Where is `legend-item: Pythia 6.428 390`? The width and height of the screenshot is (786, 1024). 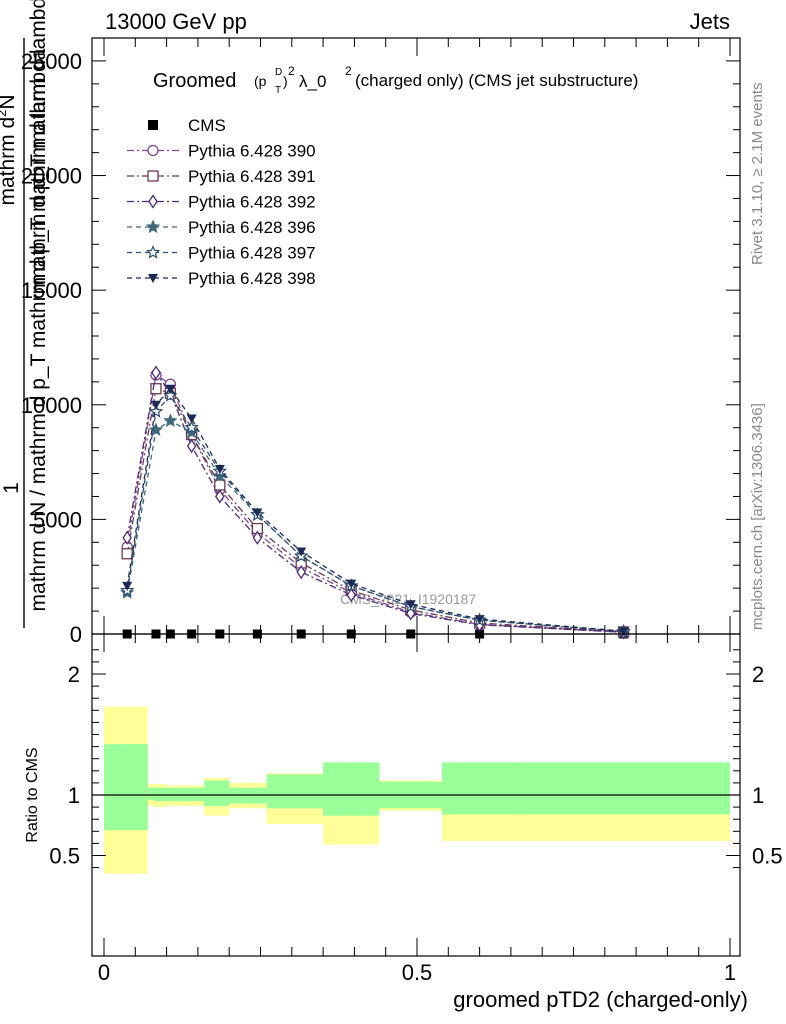
legend-item: Pythia 6.428 390 is located at coordinates (221, 151).